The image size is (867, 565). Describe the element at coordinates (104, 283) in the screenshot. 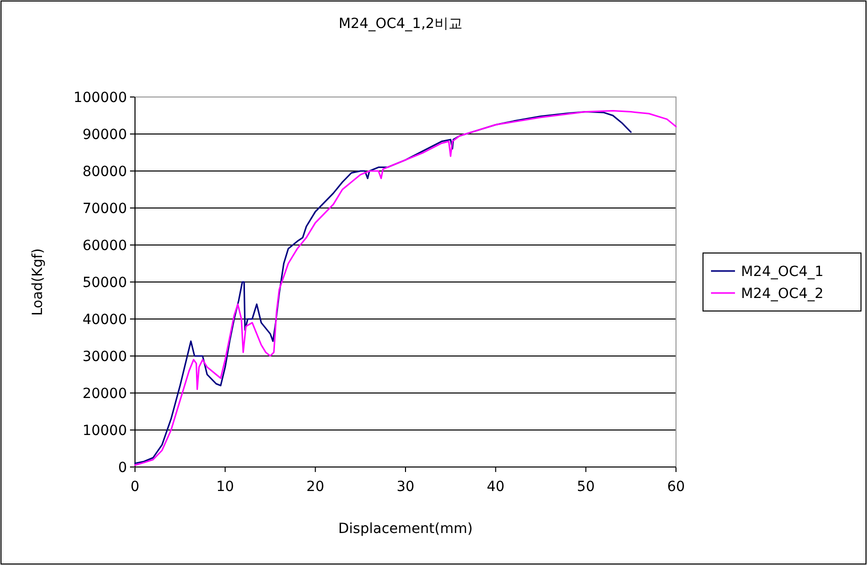

I see `y-tick-label: 50000` at that location.